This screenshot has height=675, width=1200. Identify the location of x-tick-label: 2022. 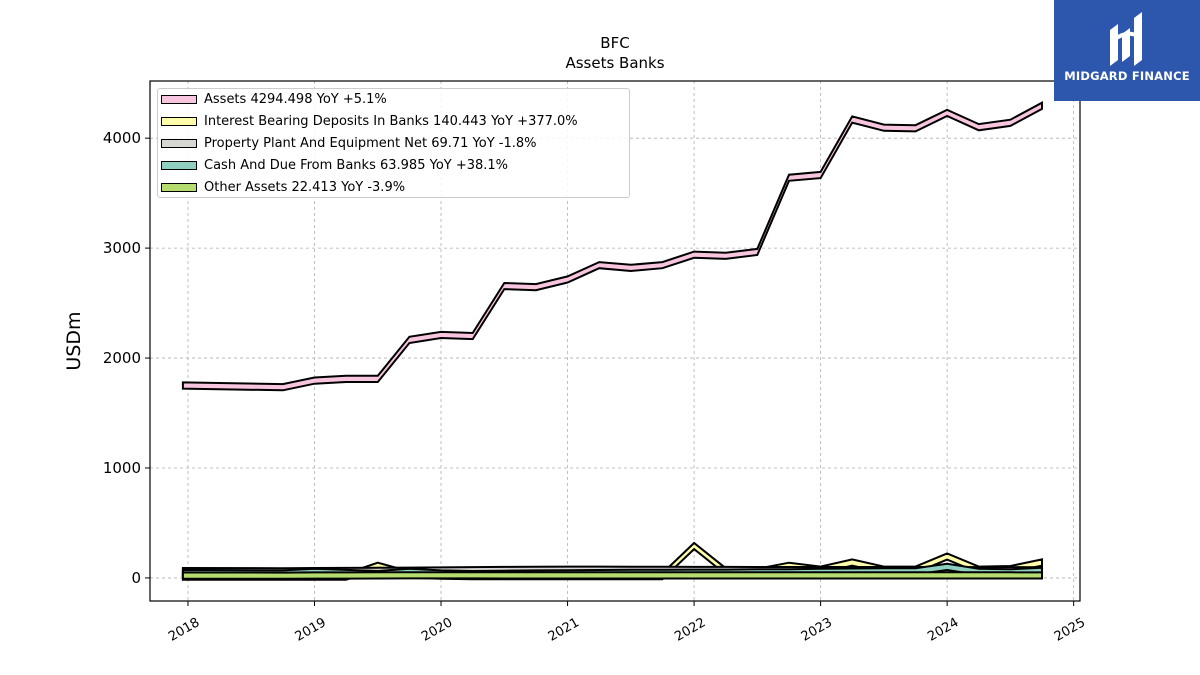
(690, 630).